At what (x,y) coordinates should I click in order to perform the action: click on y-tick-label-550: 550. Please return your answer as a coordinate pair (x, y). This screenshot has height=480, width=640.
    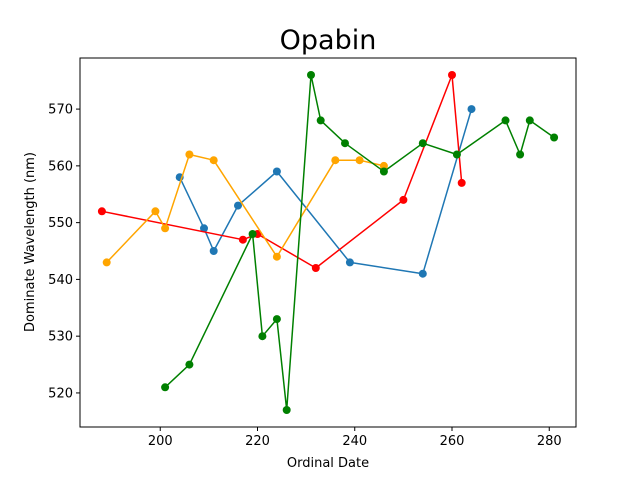
    Looking at the image, I should click on (60, 223).